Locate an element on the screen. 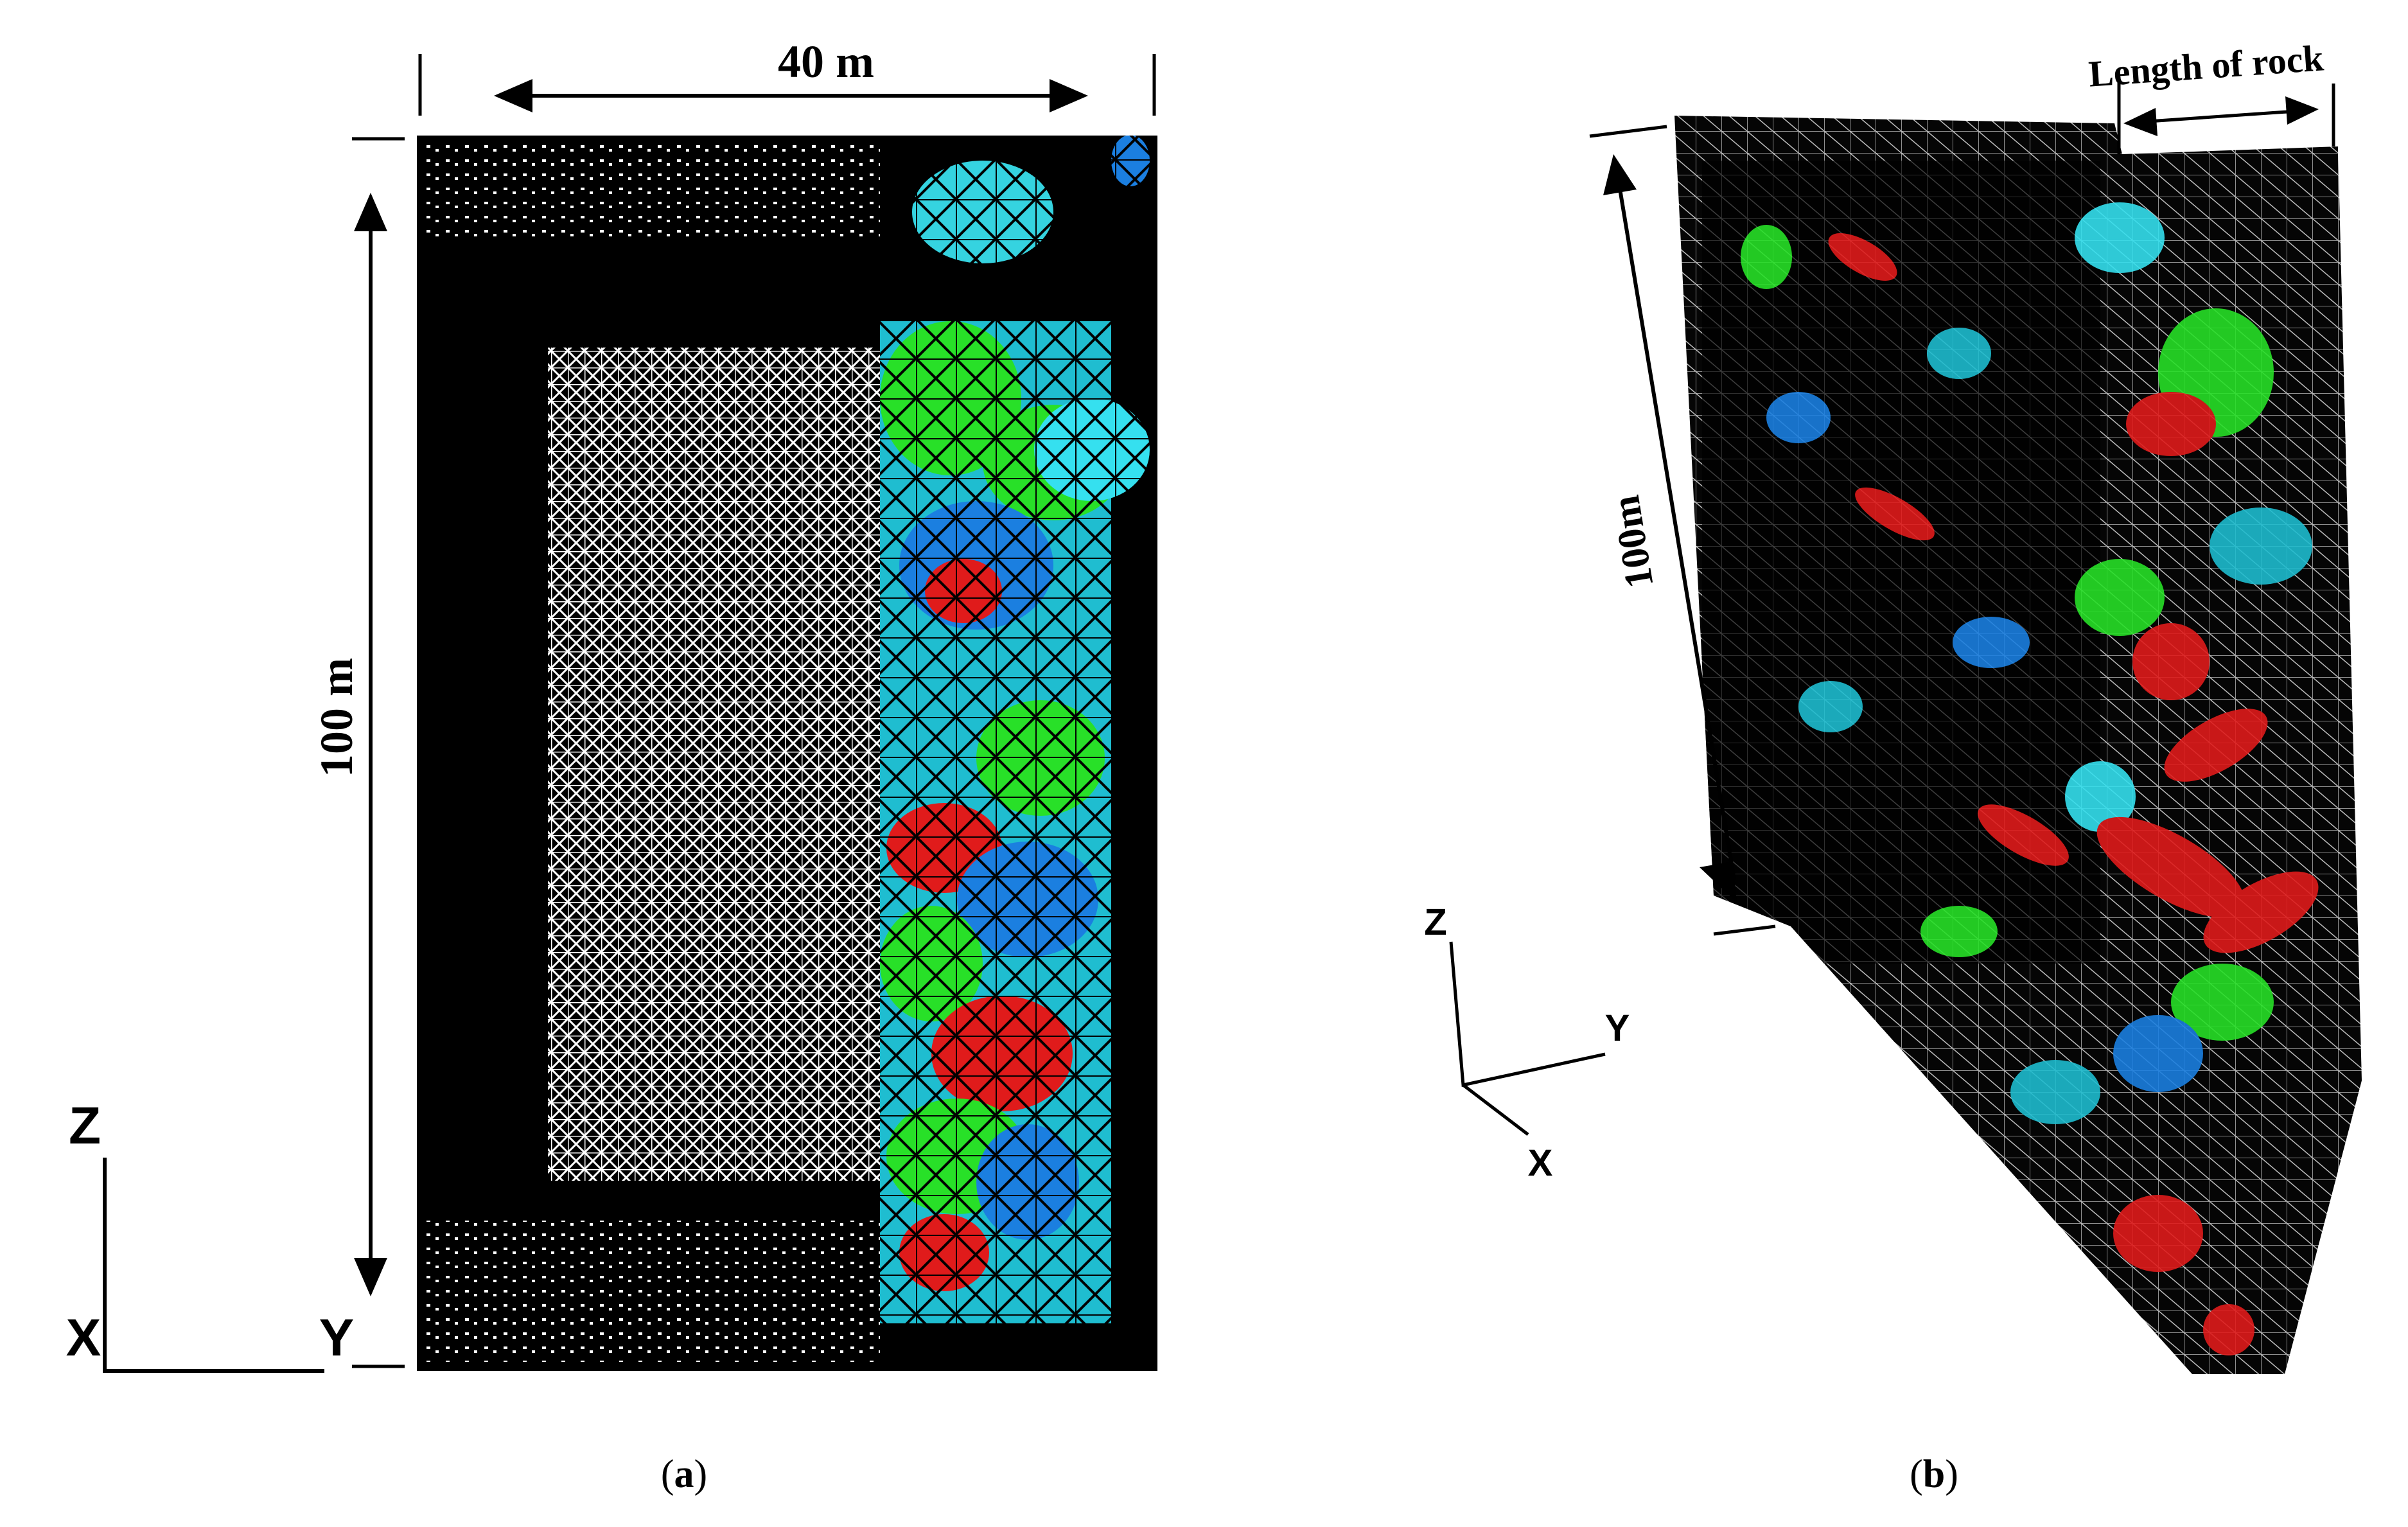 The image size is (2408, 1527). width-label: 40 m is located at coordinates (826, 61).